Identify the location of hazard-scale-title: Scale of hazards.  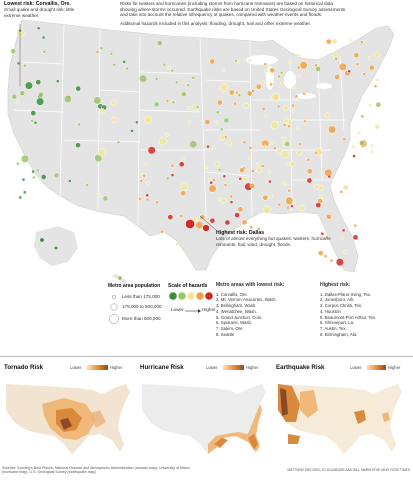
(188, 286).